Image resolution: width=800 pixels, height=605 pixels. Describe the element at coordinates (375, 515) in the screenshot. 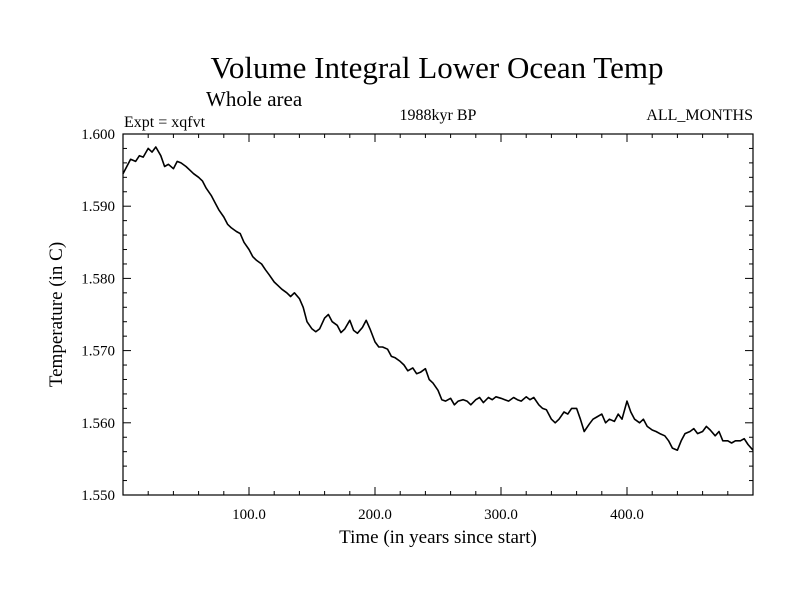

I see `x-tick-label: 200.0` at that location.